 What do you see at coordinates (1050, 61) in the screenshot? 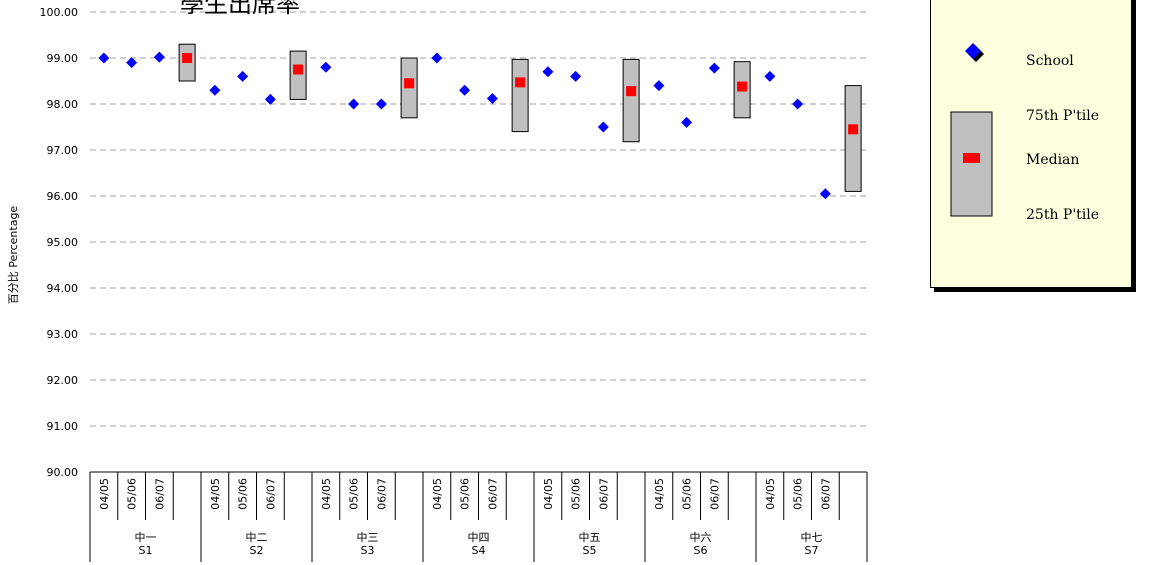
I see `legend-school-label: School` at bounding box center [1050, 61].